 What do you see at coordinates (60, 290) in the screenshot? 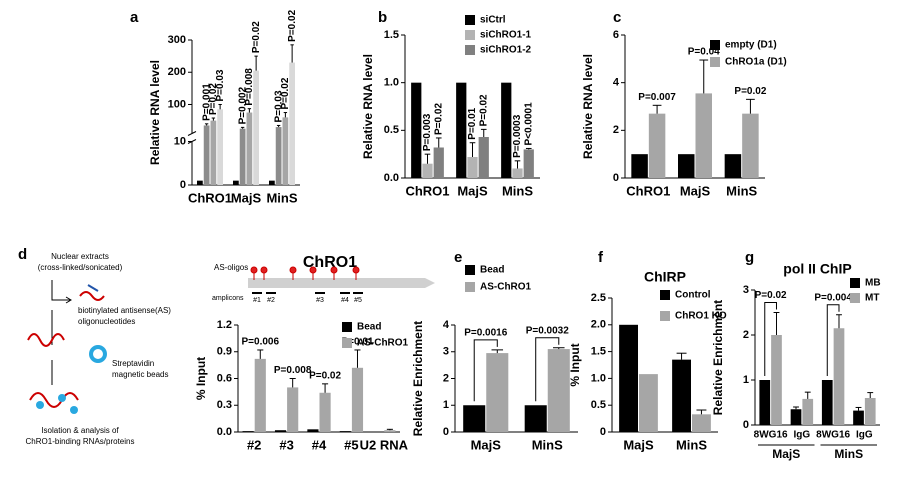
I see `arrow` at bounding box center [60, 290].